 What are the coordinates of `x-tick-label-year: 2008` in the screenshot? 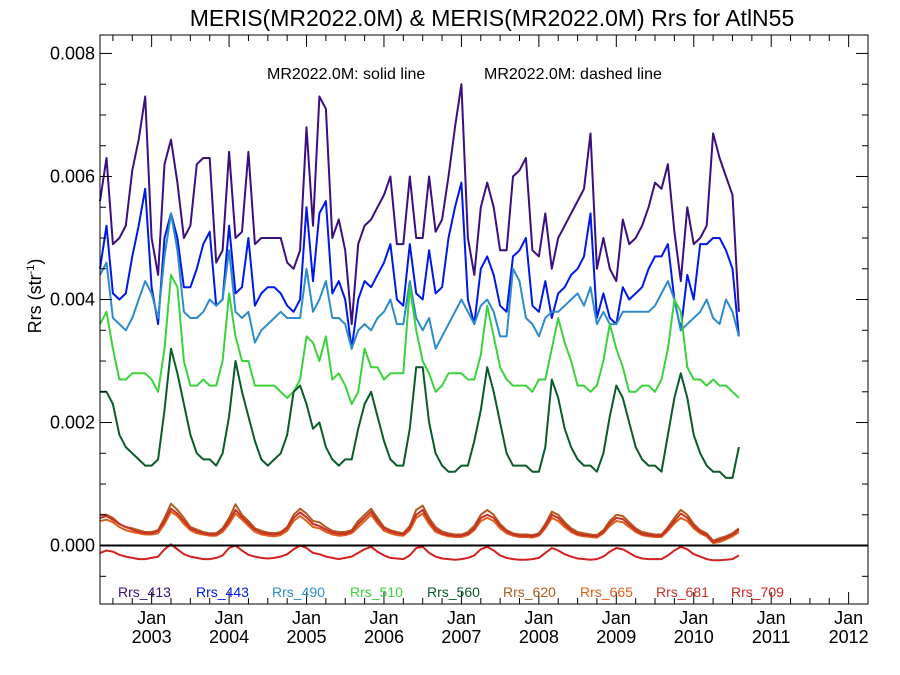 It's located at (539, 637).